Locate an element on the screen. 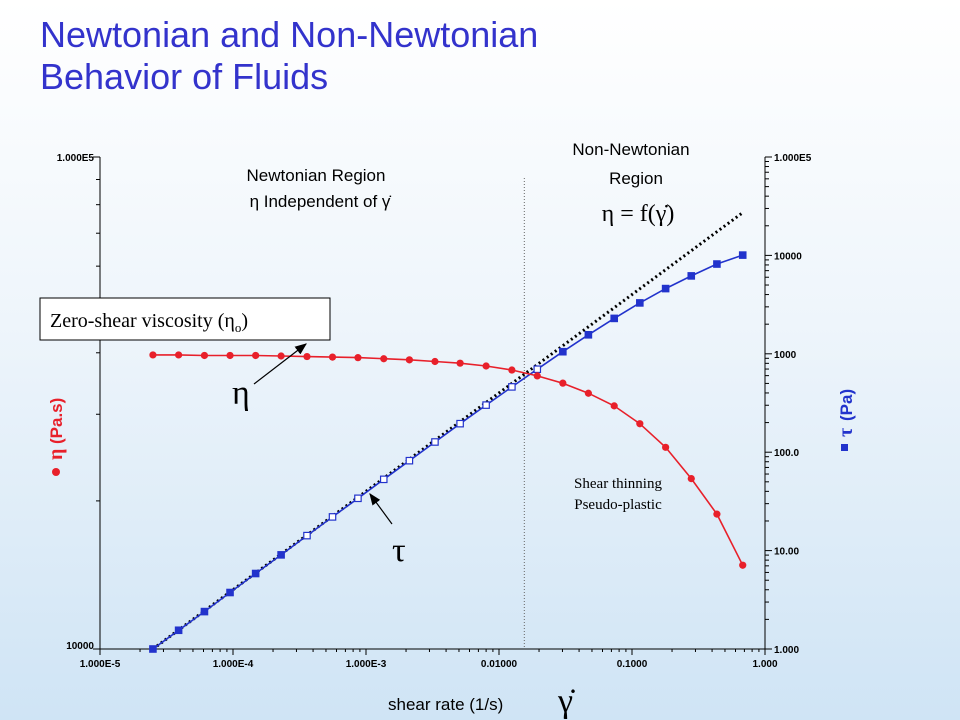 The width and height of the screenshot is (960, 720). y-right-legend-marker is located at coordinates (844, 447).